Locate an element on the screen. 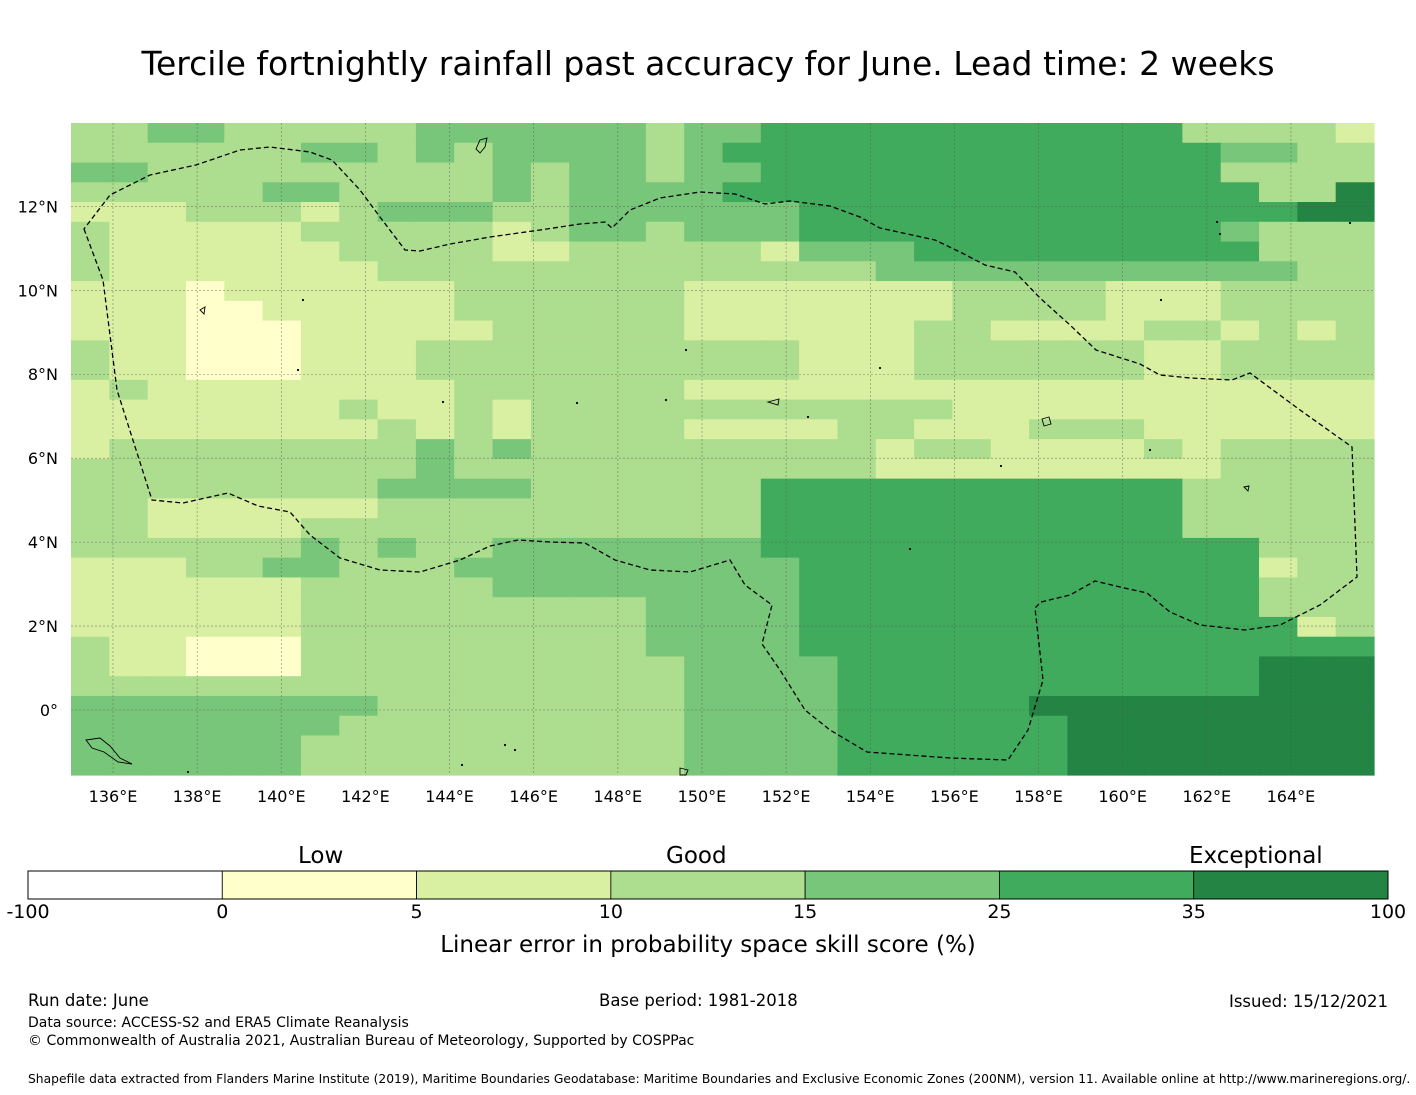 The width and height of the screenshot is (1416, 1095). islet is located at coordinates (686, 350).